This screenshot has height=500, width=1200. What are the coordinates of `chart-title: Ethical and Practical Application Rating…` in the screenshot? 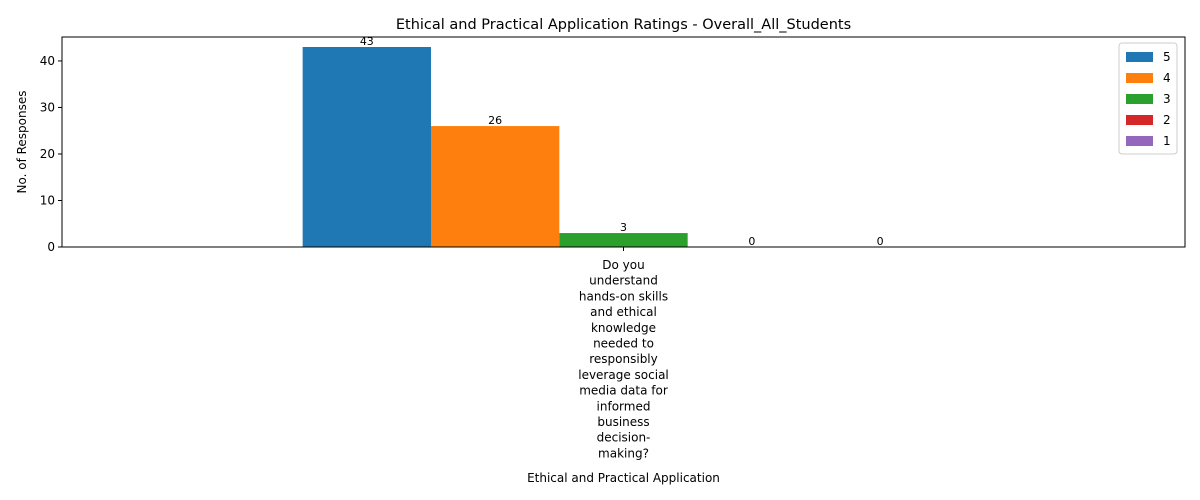 It's located at (623, 25).